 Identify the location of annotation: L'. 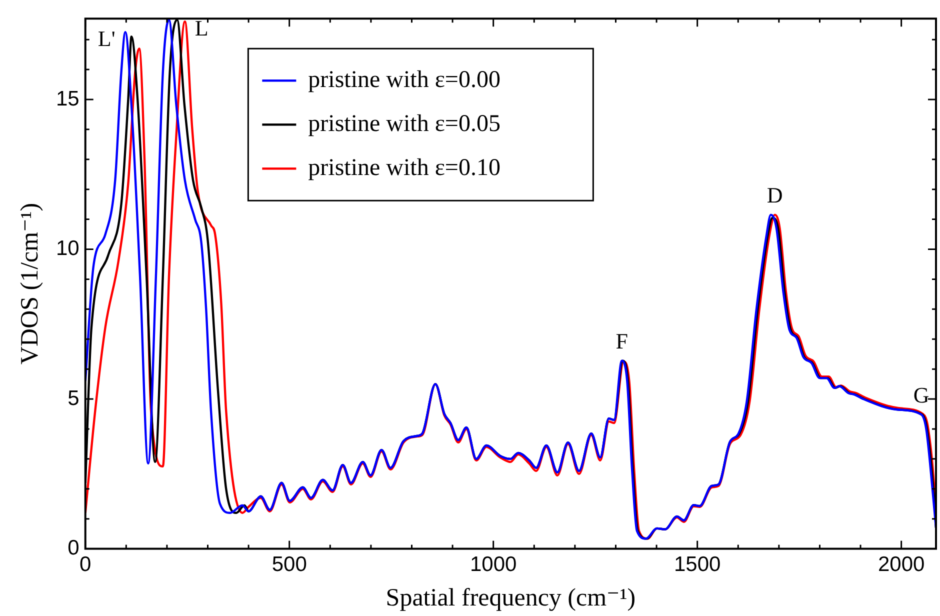
(107, 38).